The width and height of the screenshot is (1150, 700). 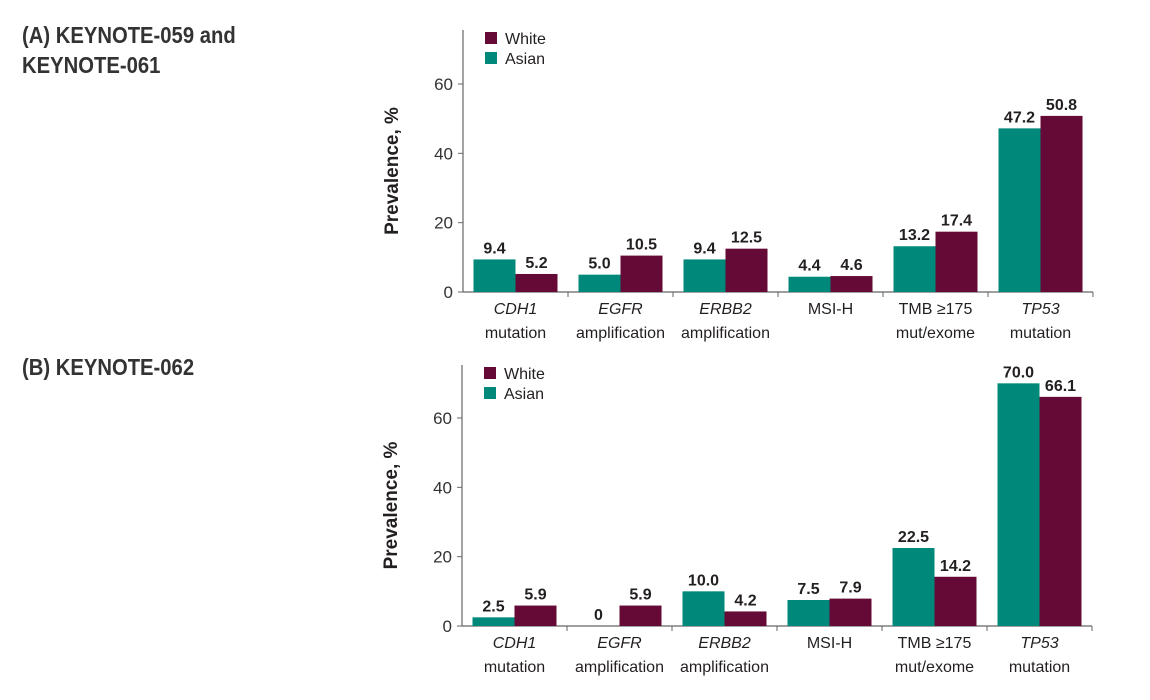 I want to click on data-label: 22.5, so click(x=913, y=537).